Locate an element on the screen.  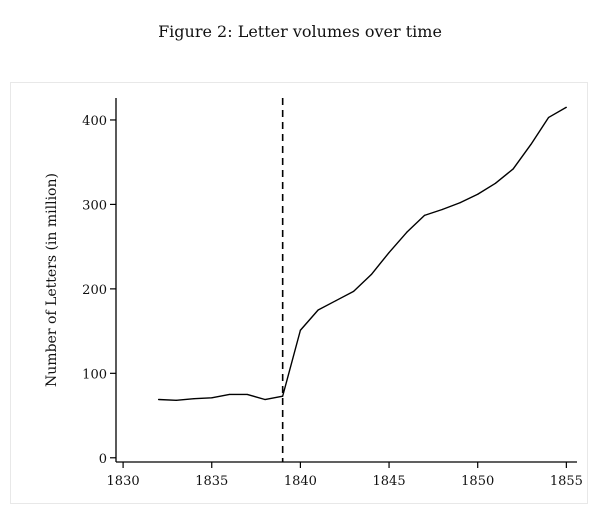
figure-title: Figure 2: Letter volumes over time is located at coordinates (300, 31).